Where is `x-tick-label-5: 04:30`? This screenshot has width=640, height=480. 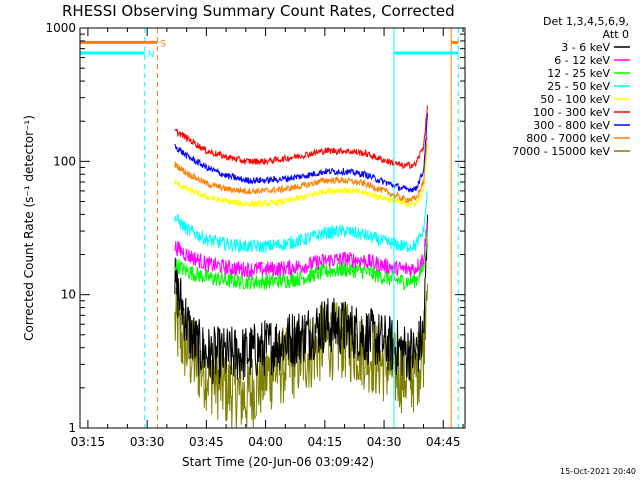
x-tick-label-5: 04:30 is located at coordinates (384, 442).